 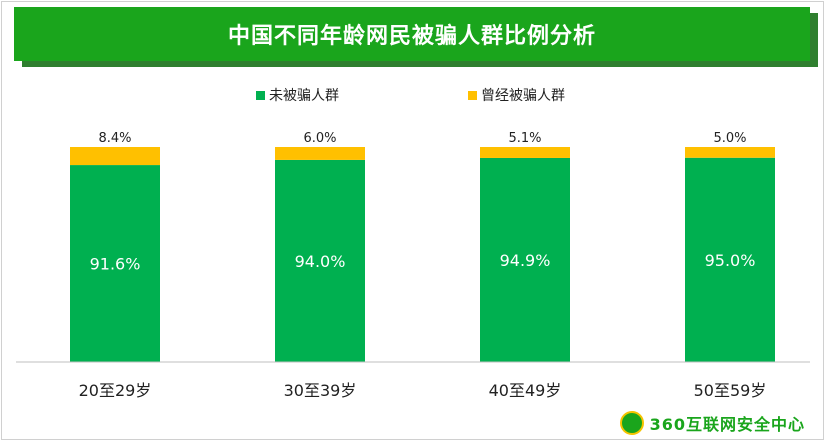 I want to click on data-label-2-3: 5.1%, so click(x=524, y=138).